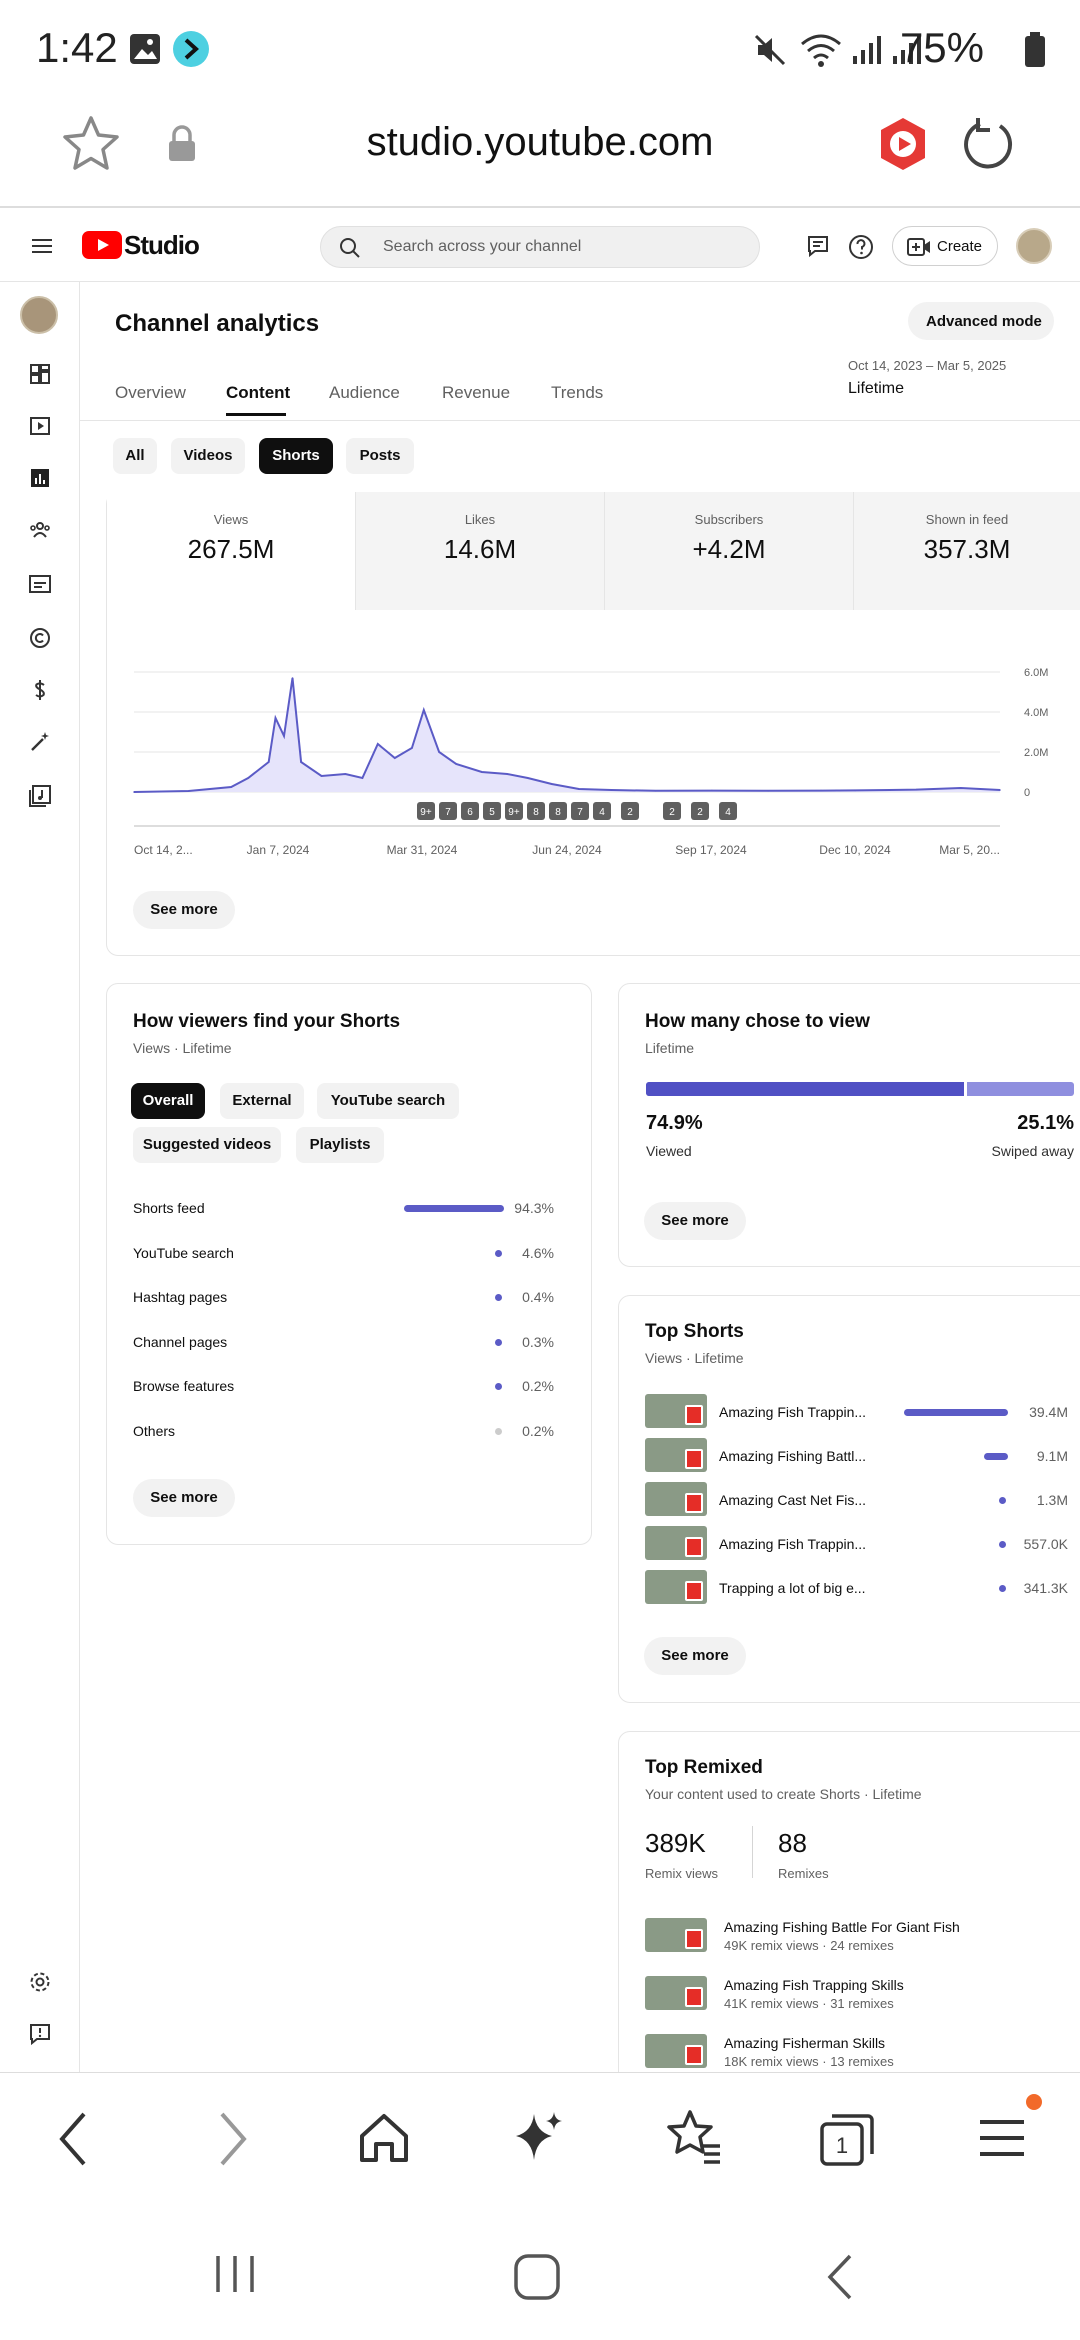 This screenshot has height=2340, width=1080. I want to click on views-line, so click(567, 735).